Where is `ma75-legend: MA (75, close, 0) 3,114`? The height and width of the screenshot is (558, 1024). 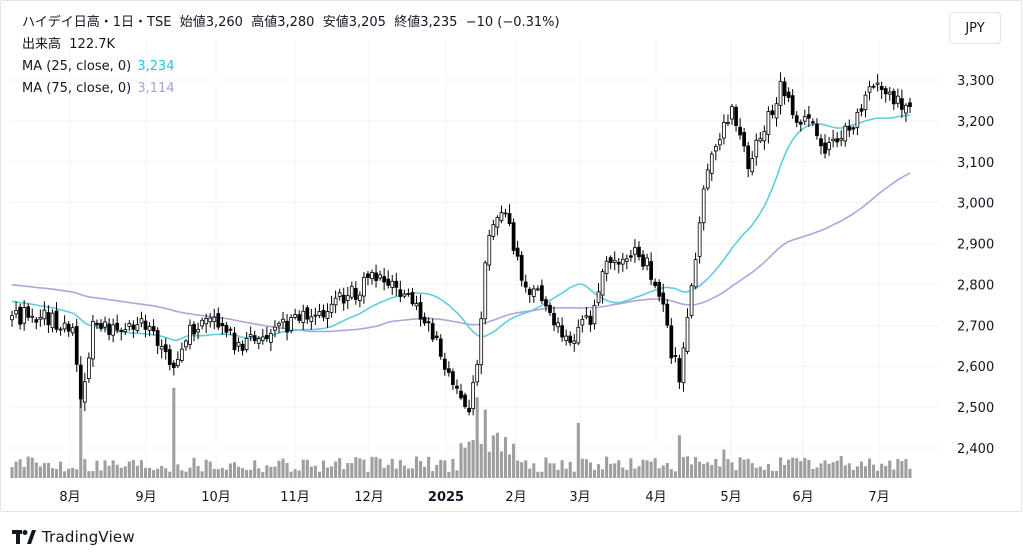 ma75-legend: MA (75, close, 0) 3,114 is located at coordinates (98, 89).